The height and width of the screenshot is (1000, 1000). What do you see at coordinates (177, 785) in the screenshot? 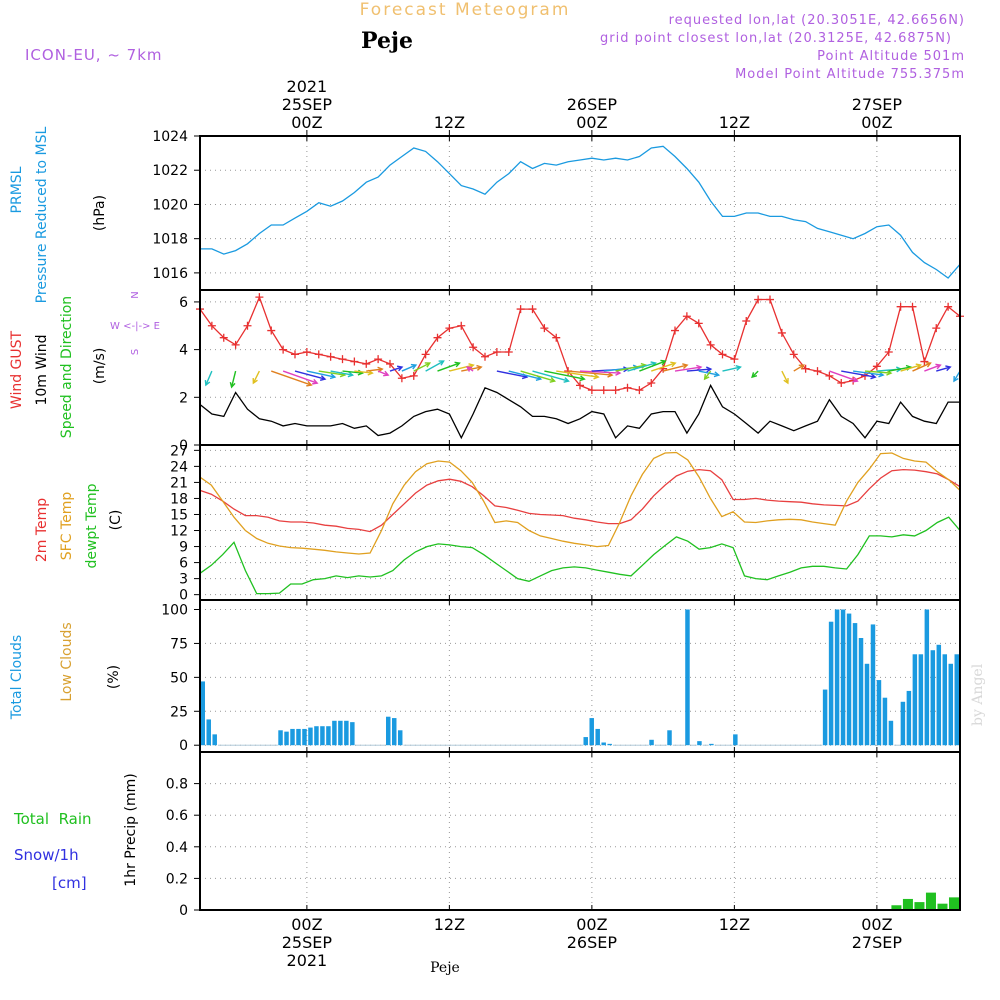
I see `ytick-label: 0.8` at bounding box center [177, 785].